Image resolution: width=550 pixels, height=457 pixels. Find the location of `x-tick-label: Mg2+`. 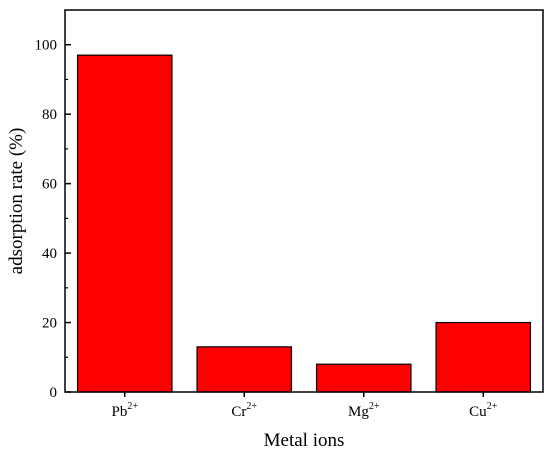

x-tick-label: Mg2+ is located at coordinates (364, 410).